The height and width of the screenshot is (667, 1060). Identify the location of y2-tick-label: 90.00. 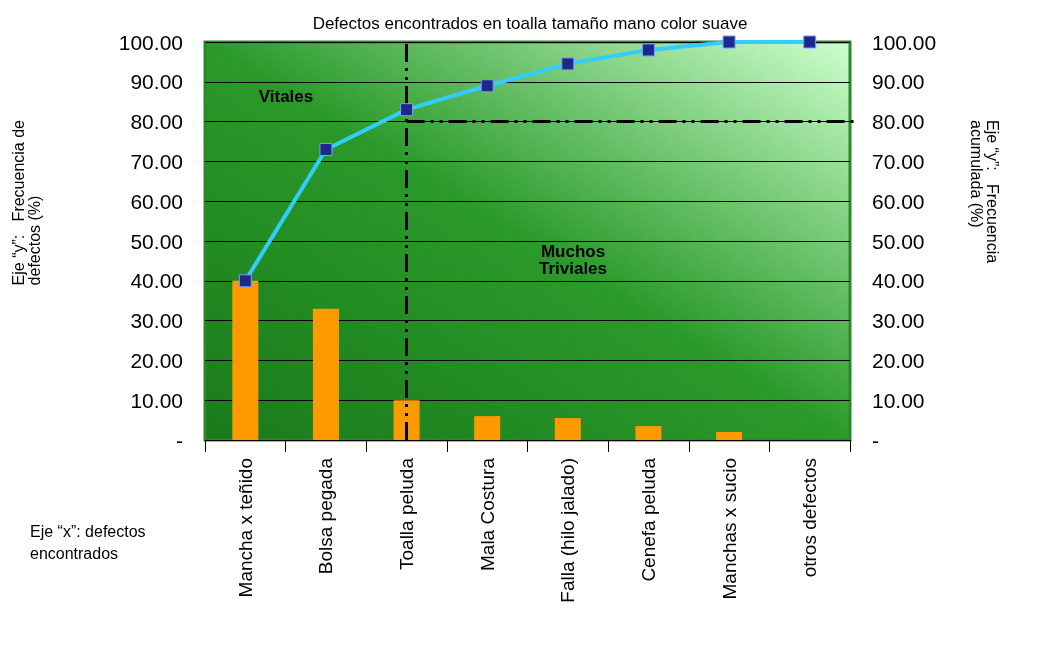
(898, 82).